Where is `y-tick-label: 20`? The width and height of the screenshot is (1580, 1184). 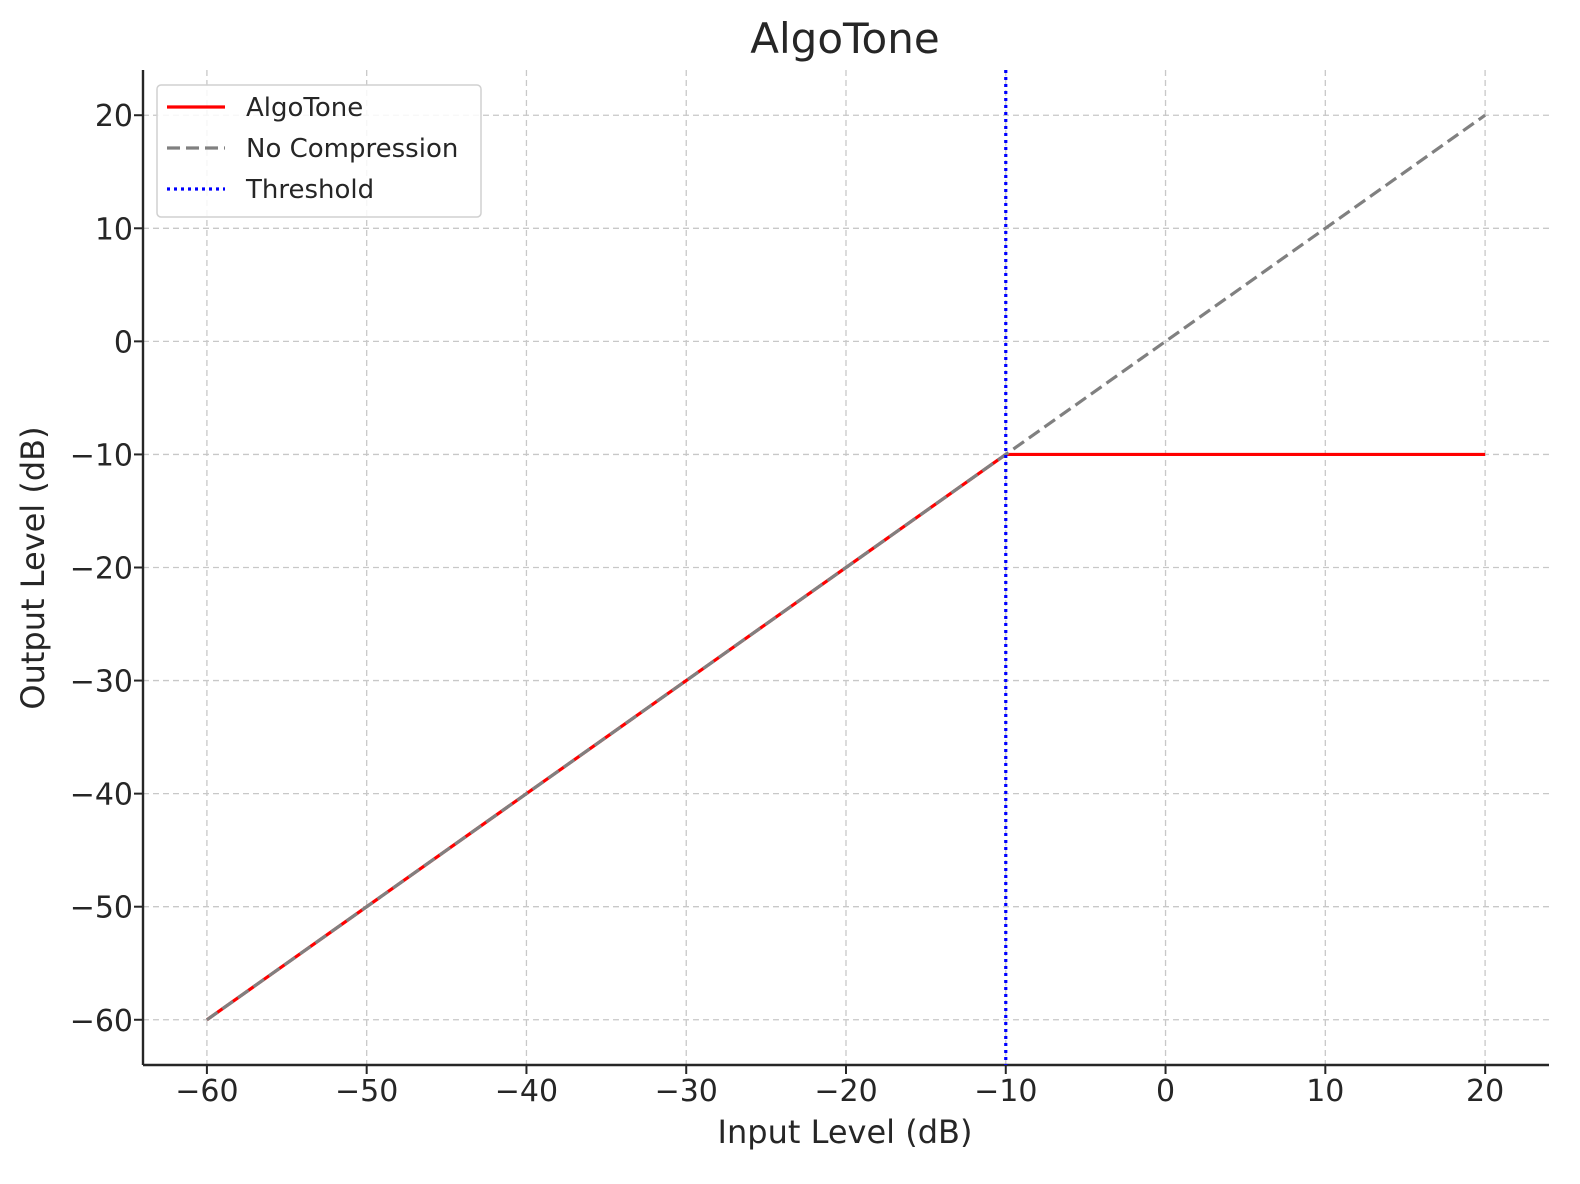 y-tick-label: 20 is located at coordinates (114, 116).